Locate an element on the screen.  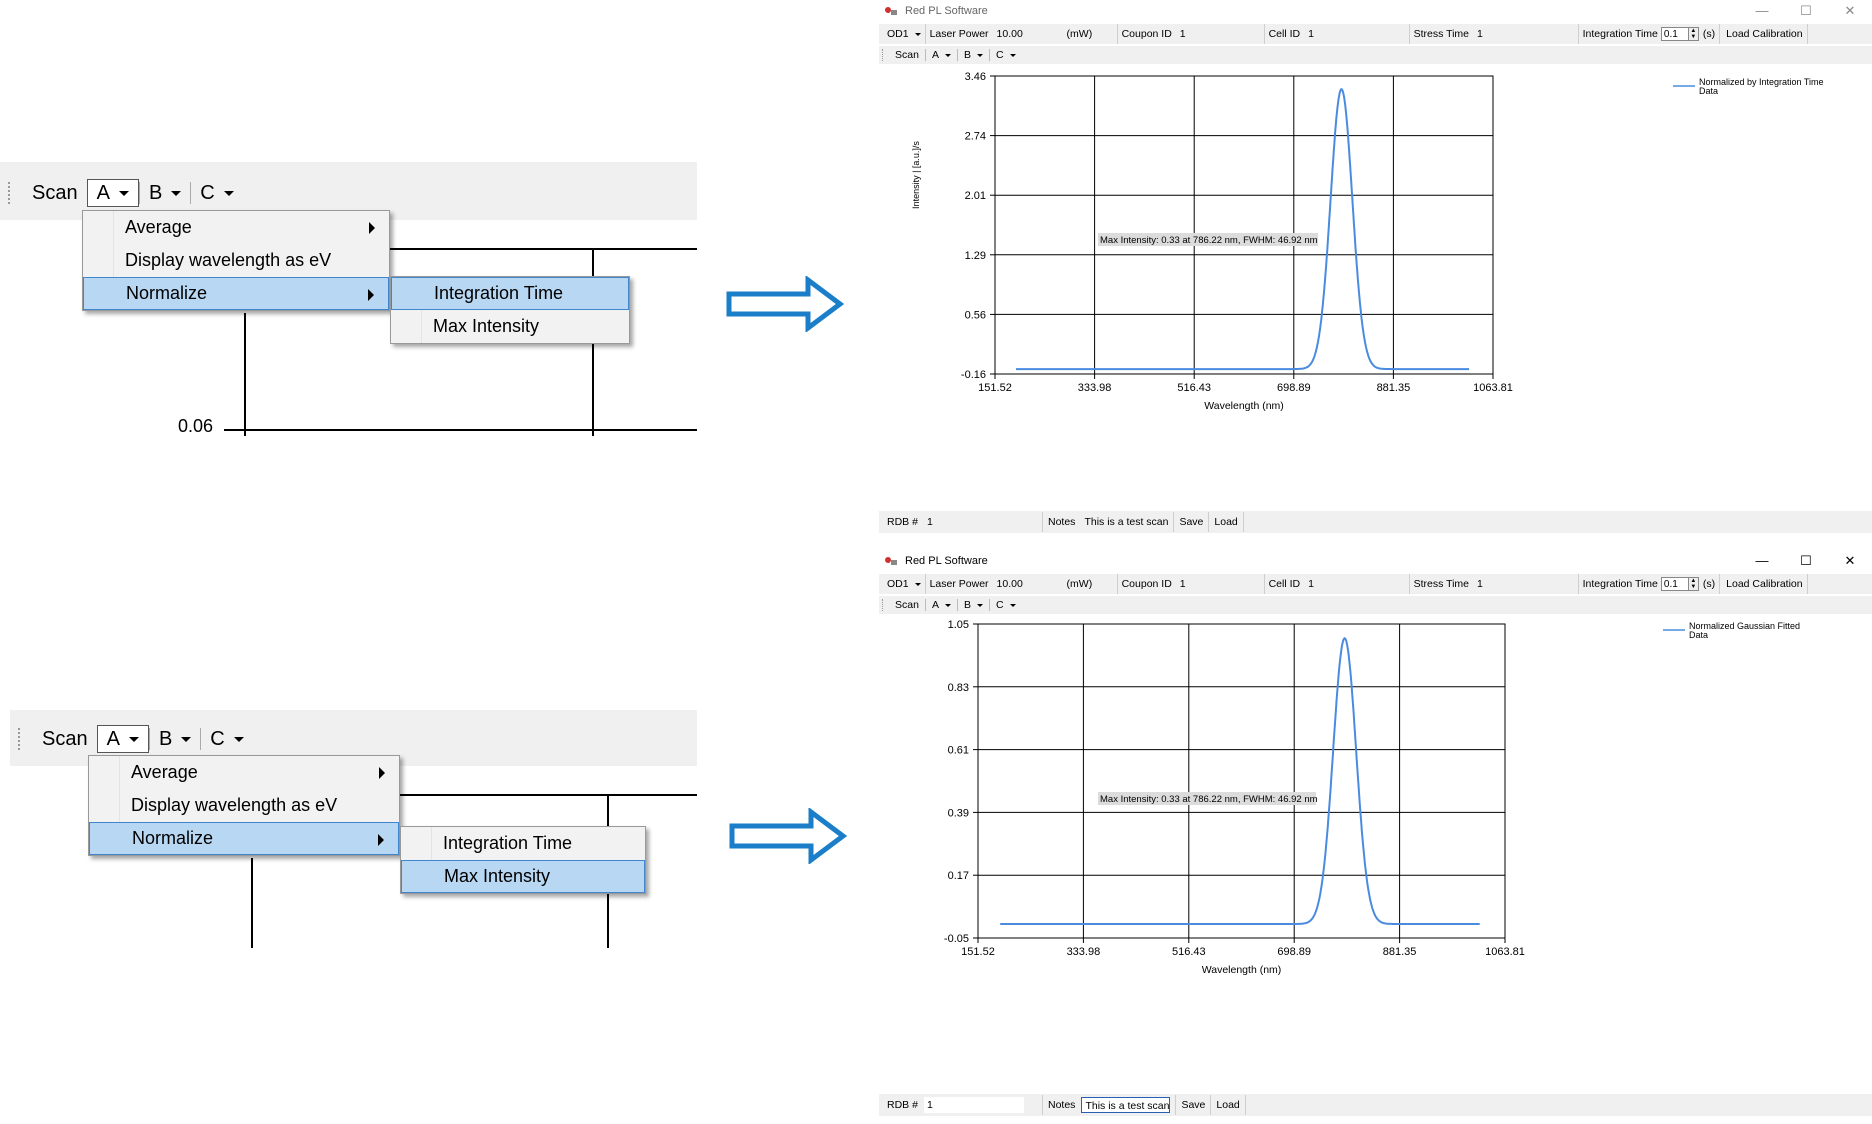
axis-tick-label: 0.06 is located at coordinates (196, 426).